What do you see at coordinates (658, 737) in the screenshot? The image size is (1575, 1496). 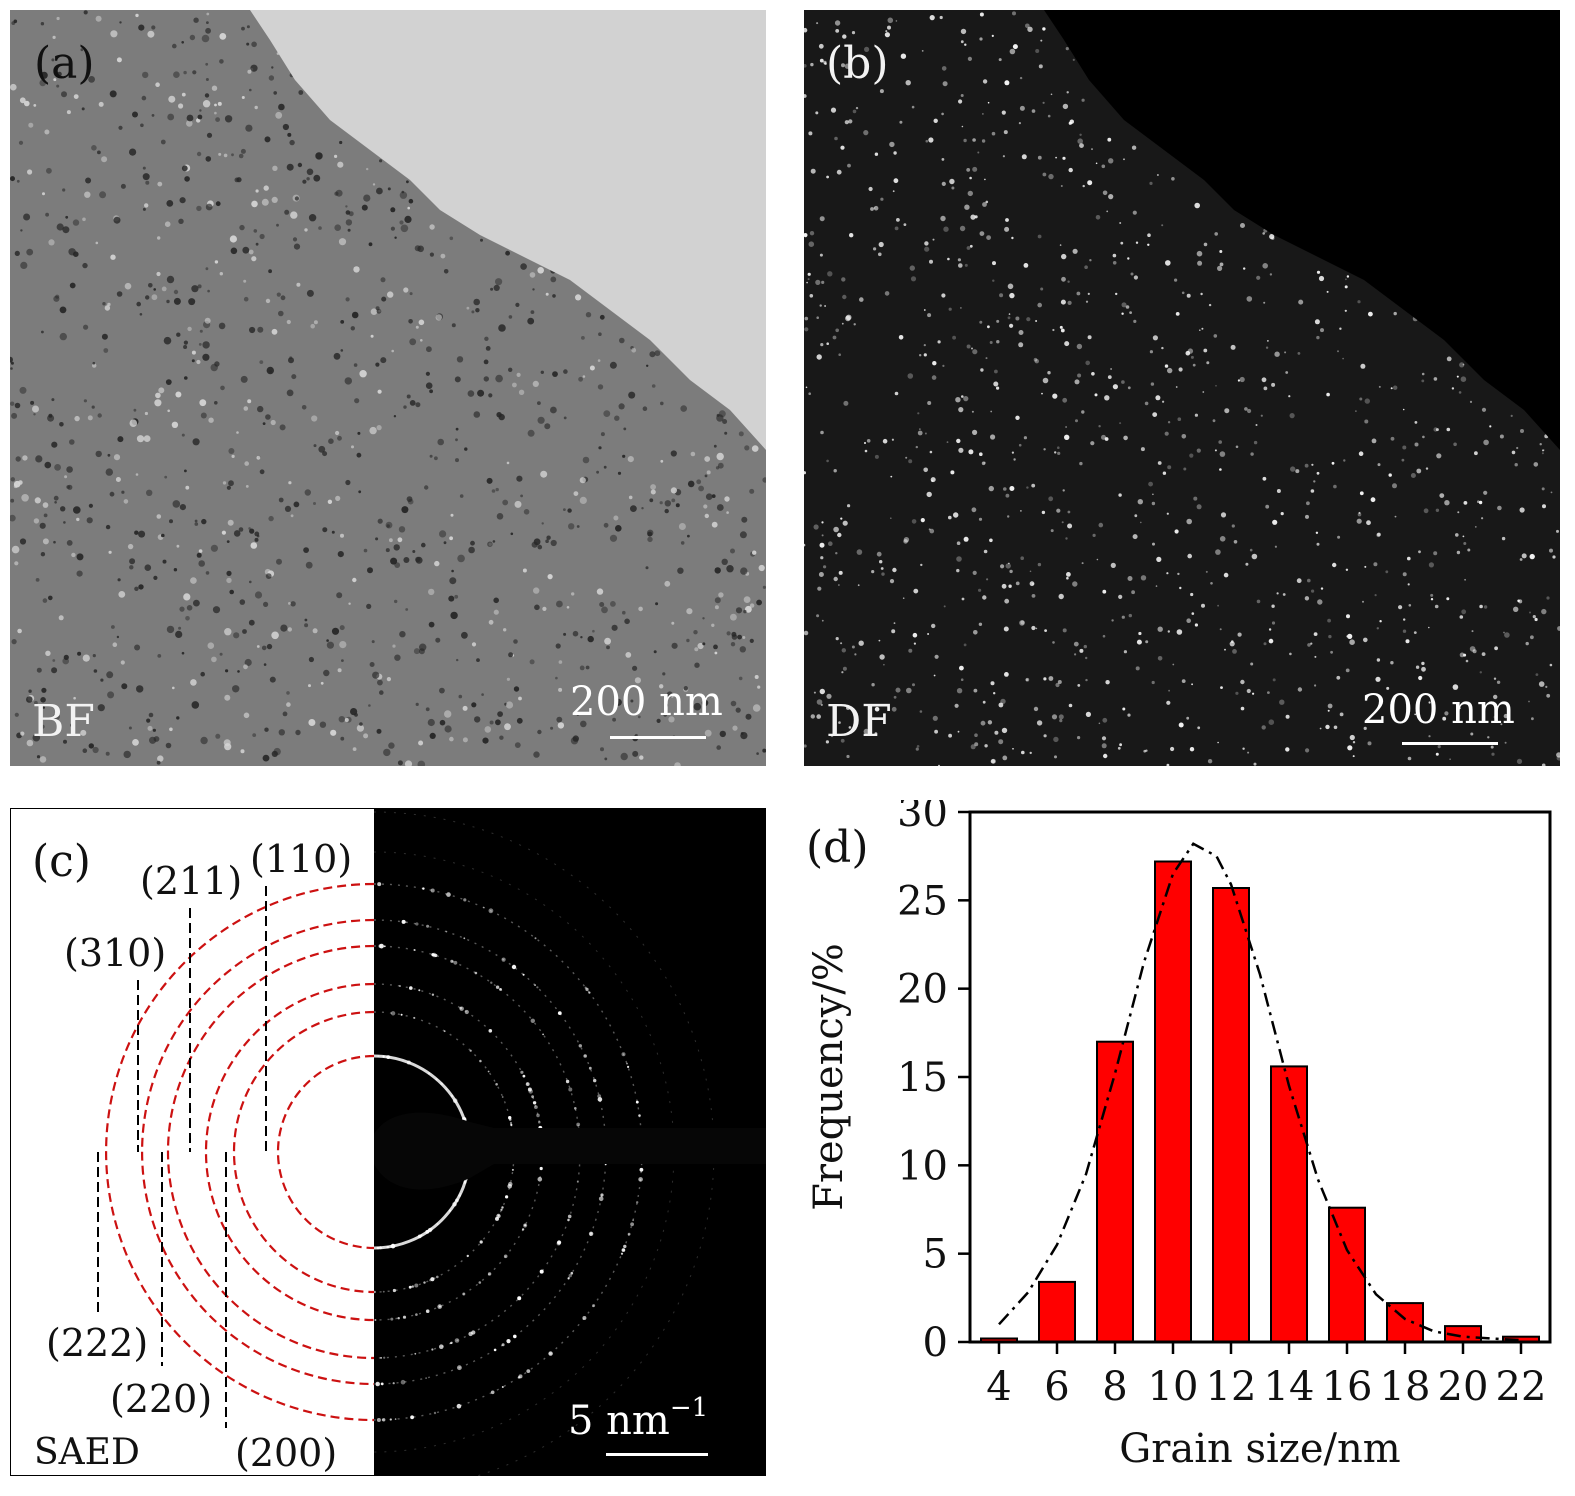 I see `panel-a-scale-bar` at bounding box center [658, 737].